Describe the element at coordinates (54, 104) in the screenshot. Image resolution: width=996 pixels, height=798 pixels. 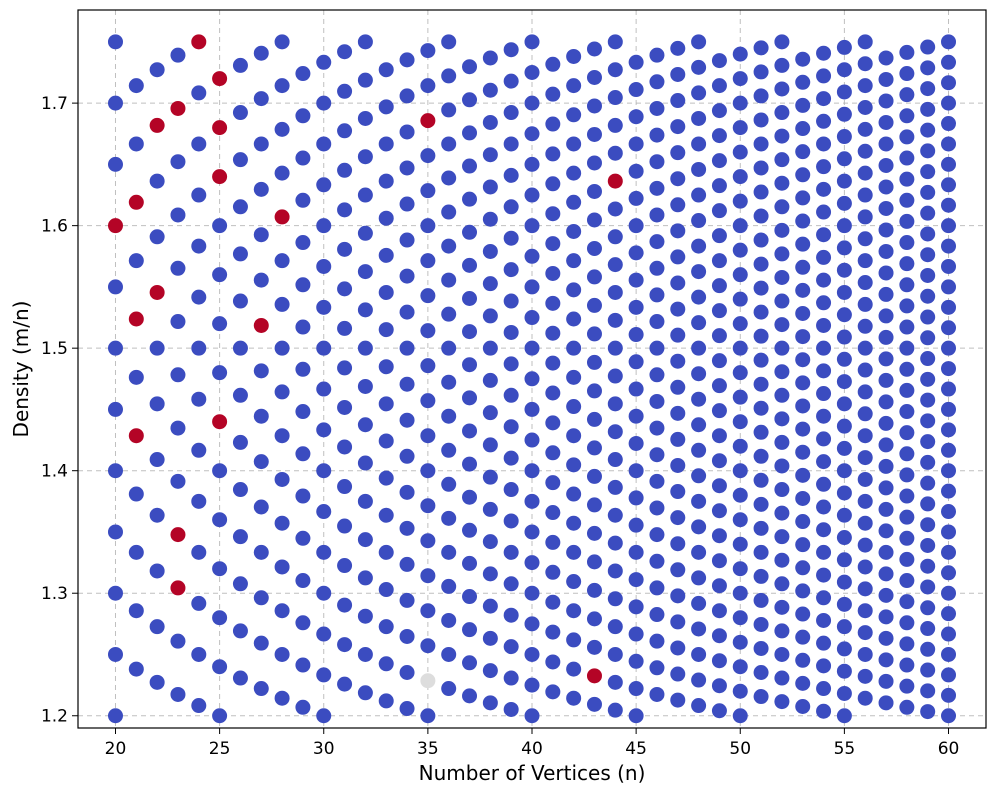
I see `y-tick-label: 1.7` at that location.